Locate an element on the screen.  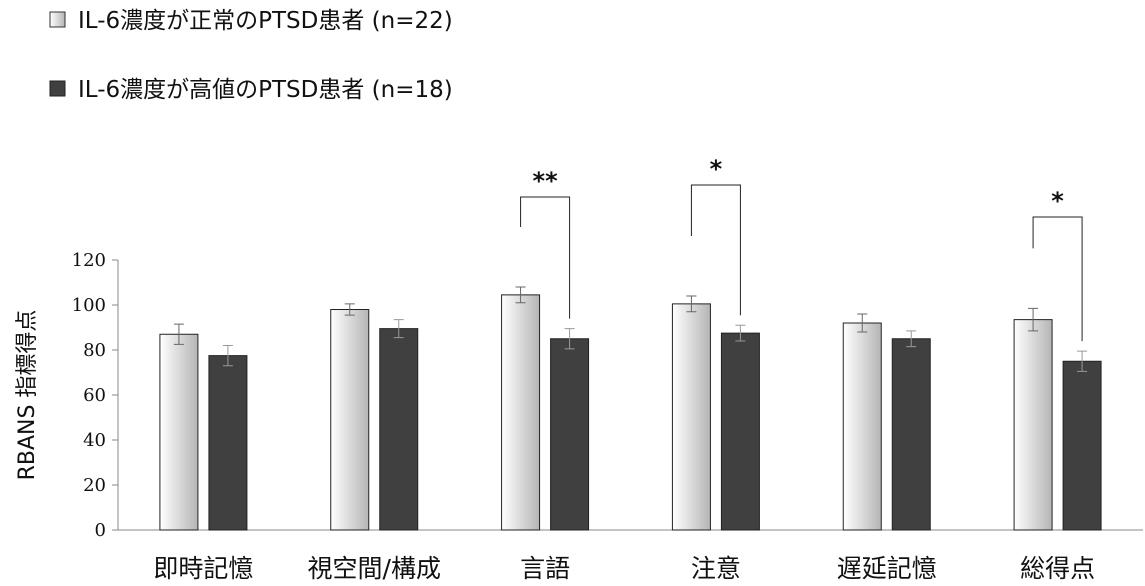
y-tick-label: 120 is located at coordinates (89, 260).